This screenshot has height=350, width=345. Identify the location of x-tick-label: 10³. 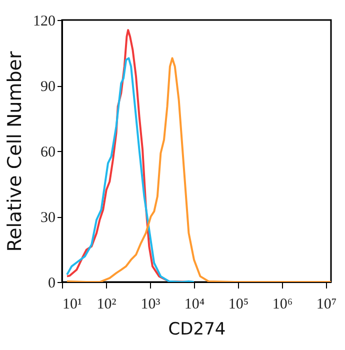
(150, 304).